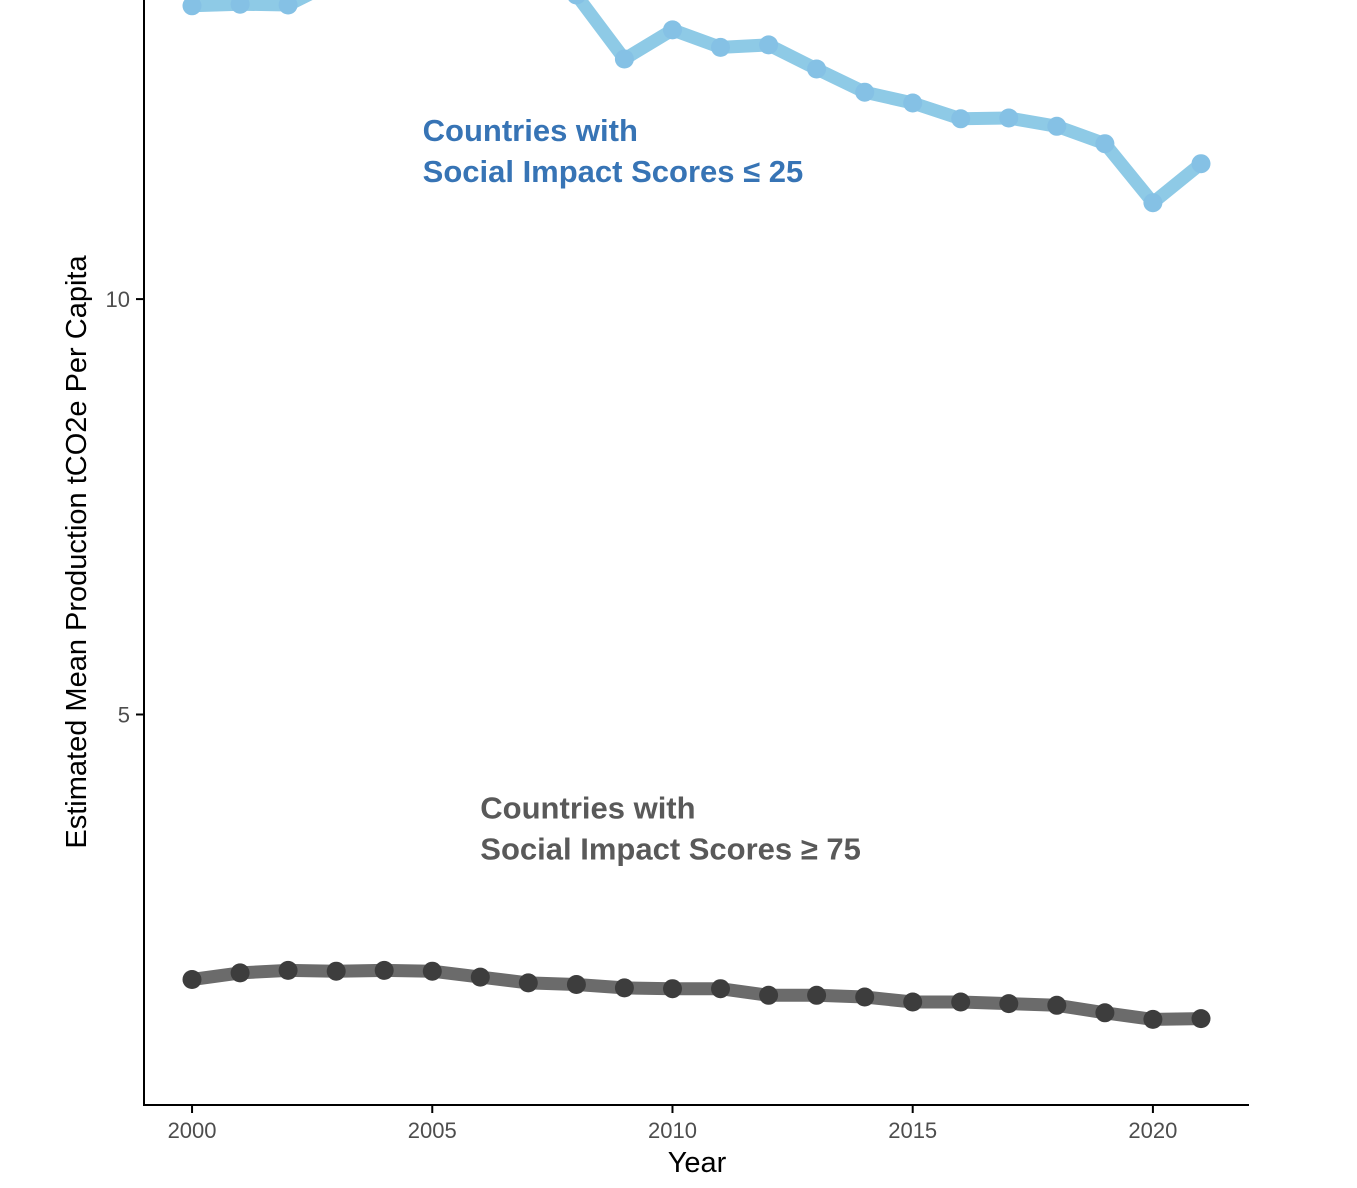 Image resolution: width=1357 pixels, height=1188 pixels. What do you see at coordinates (670, 848) in the screenshot?
I see `annotation-2-line-2: Social Impact Scores ≥ 75` at bounding box center [670, 848].